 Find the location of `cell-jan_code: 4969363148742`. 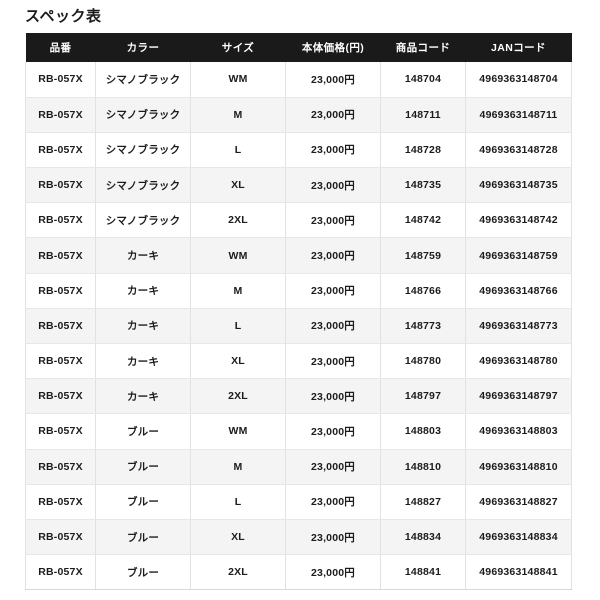

cell-jan_code: 4969363148742 is located at coordinates (518, 220).